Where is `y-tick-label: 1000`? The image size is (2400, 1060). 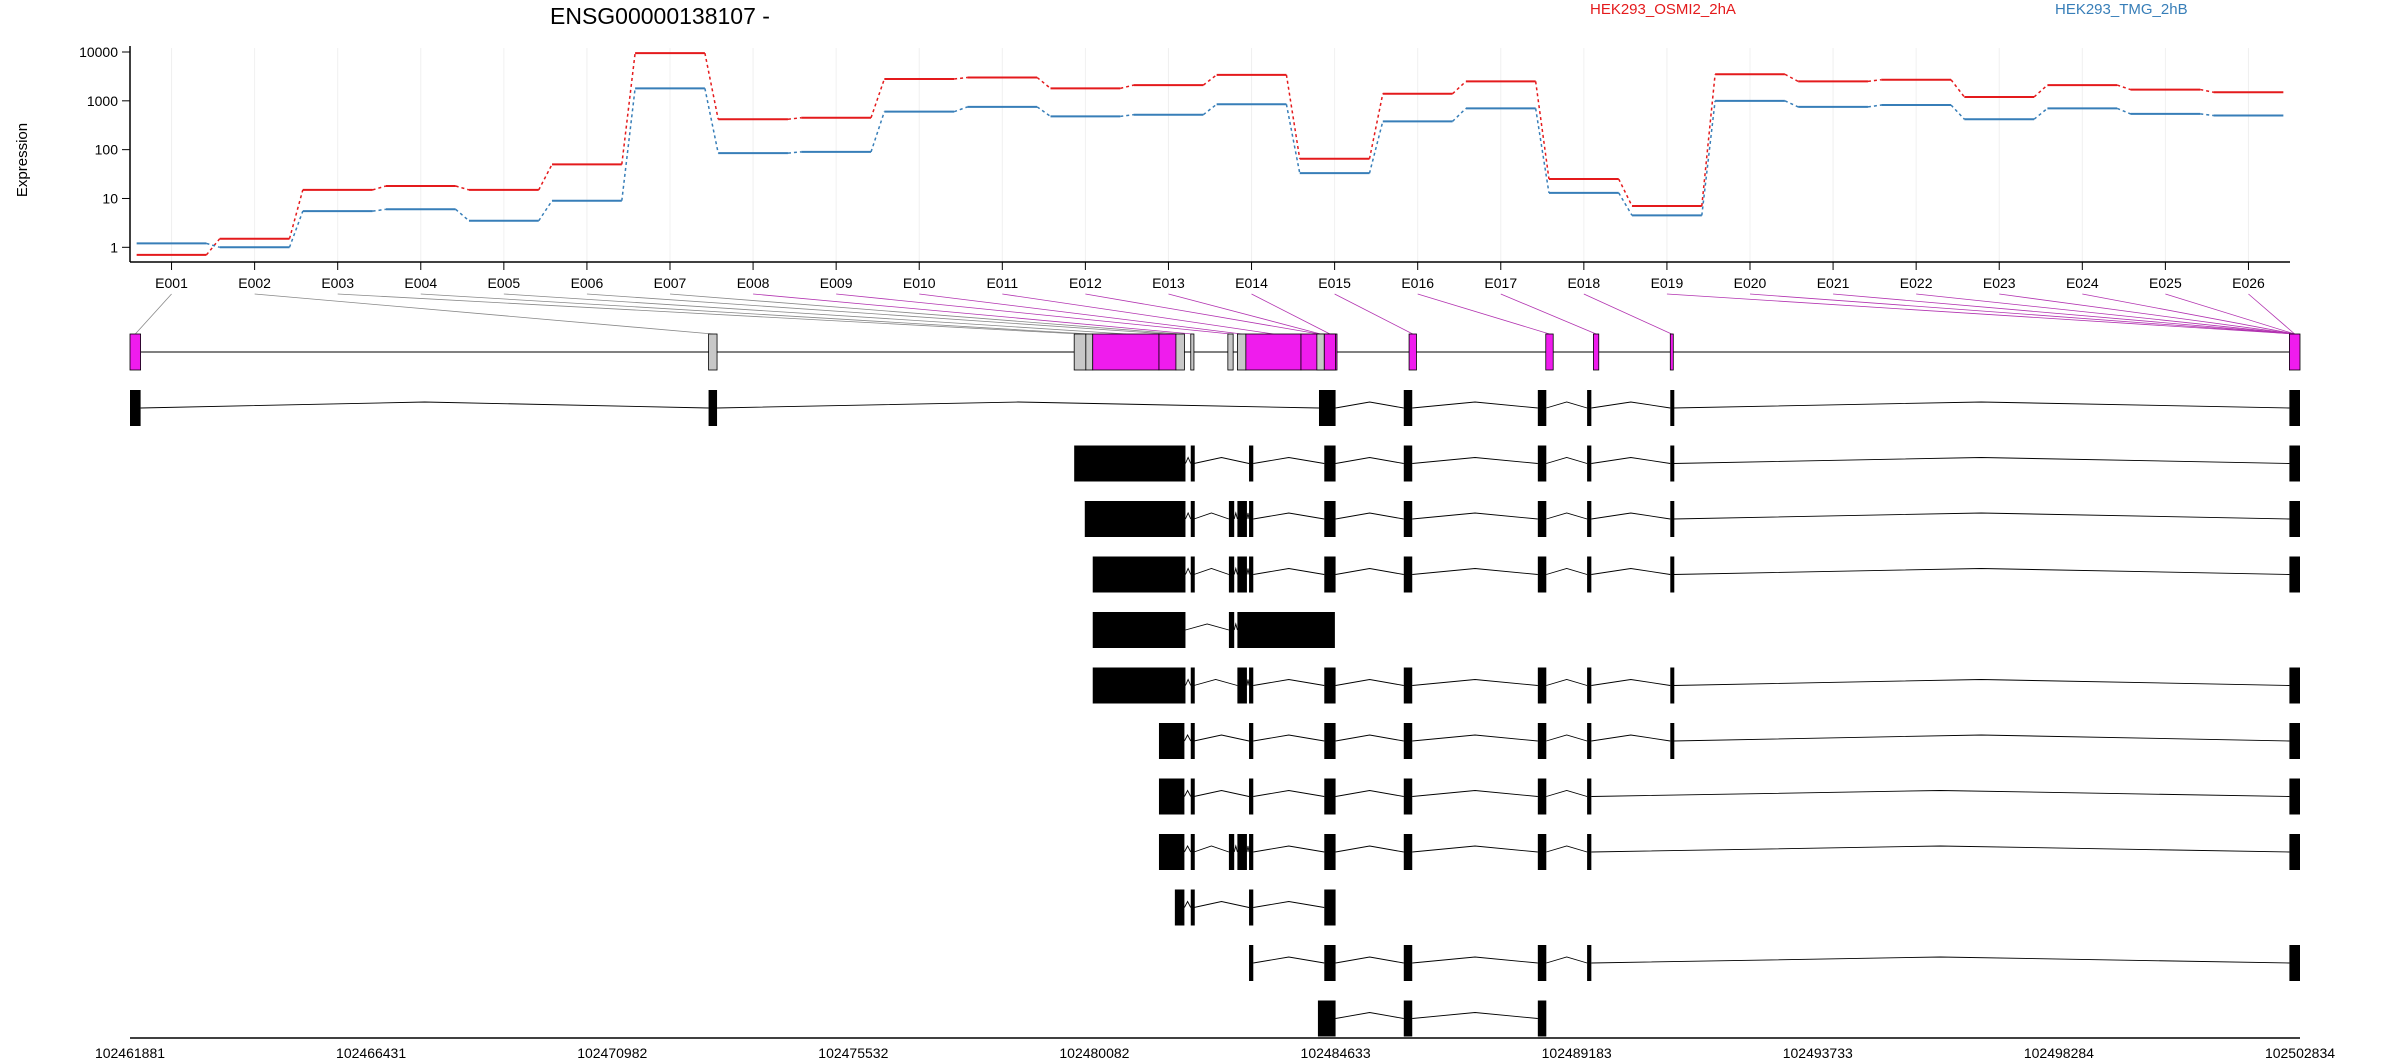 y-tick-label: 1000 is located at coordinates (102, 101).